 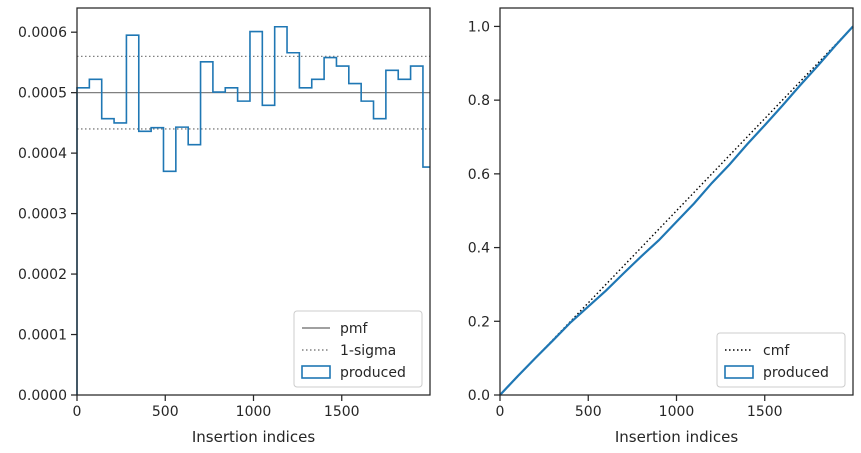 What do you see at coordinates (42, 33) in the screenshot?
I see `y-tick-label: 0.0006` at bounding box center [42, 33].